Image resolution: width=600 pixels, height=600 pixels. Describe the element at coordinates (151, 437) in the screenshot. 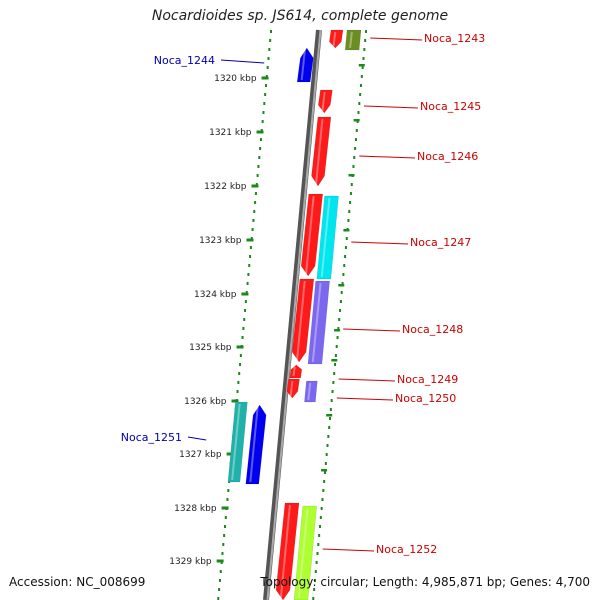

I see `gene-label: Noca_1251` at that location.